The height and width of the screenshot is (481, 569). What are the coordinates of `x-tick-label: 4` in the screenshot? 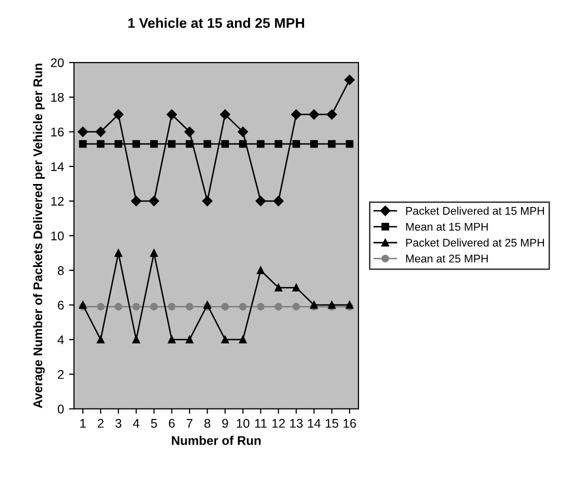 It's located at (136, 423).